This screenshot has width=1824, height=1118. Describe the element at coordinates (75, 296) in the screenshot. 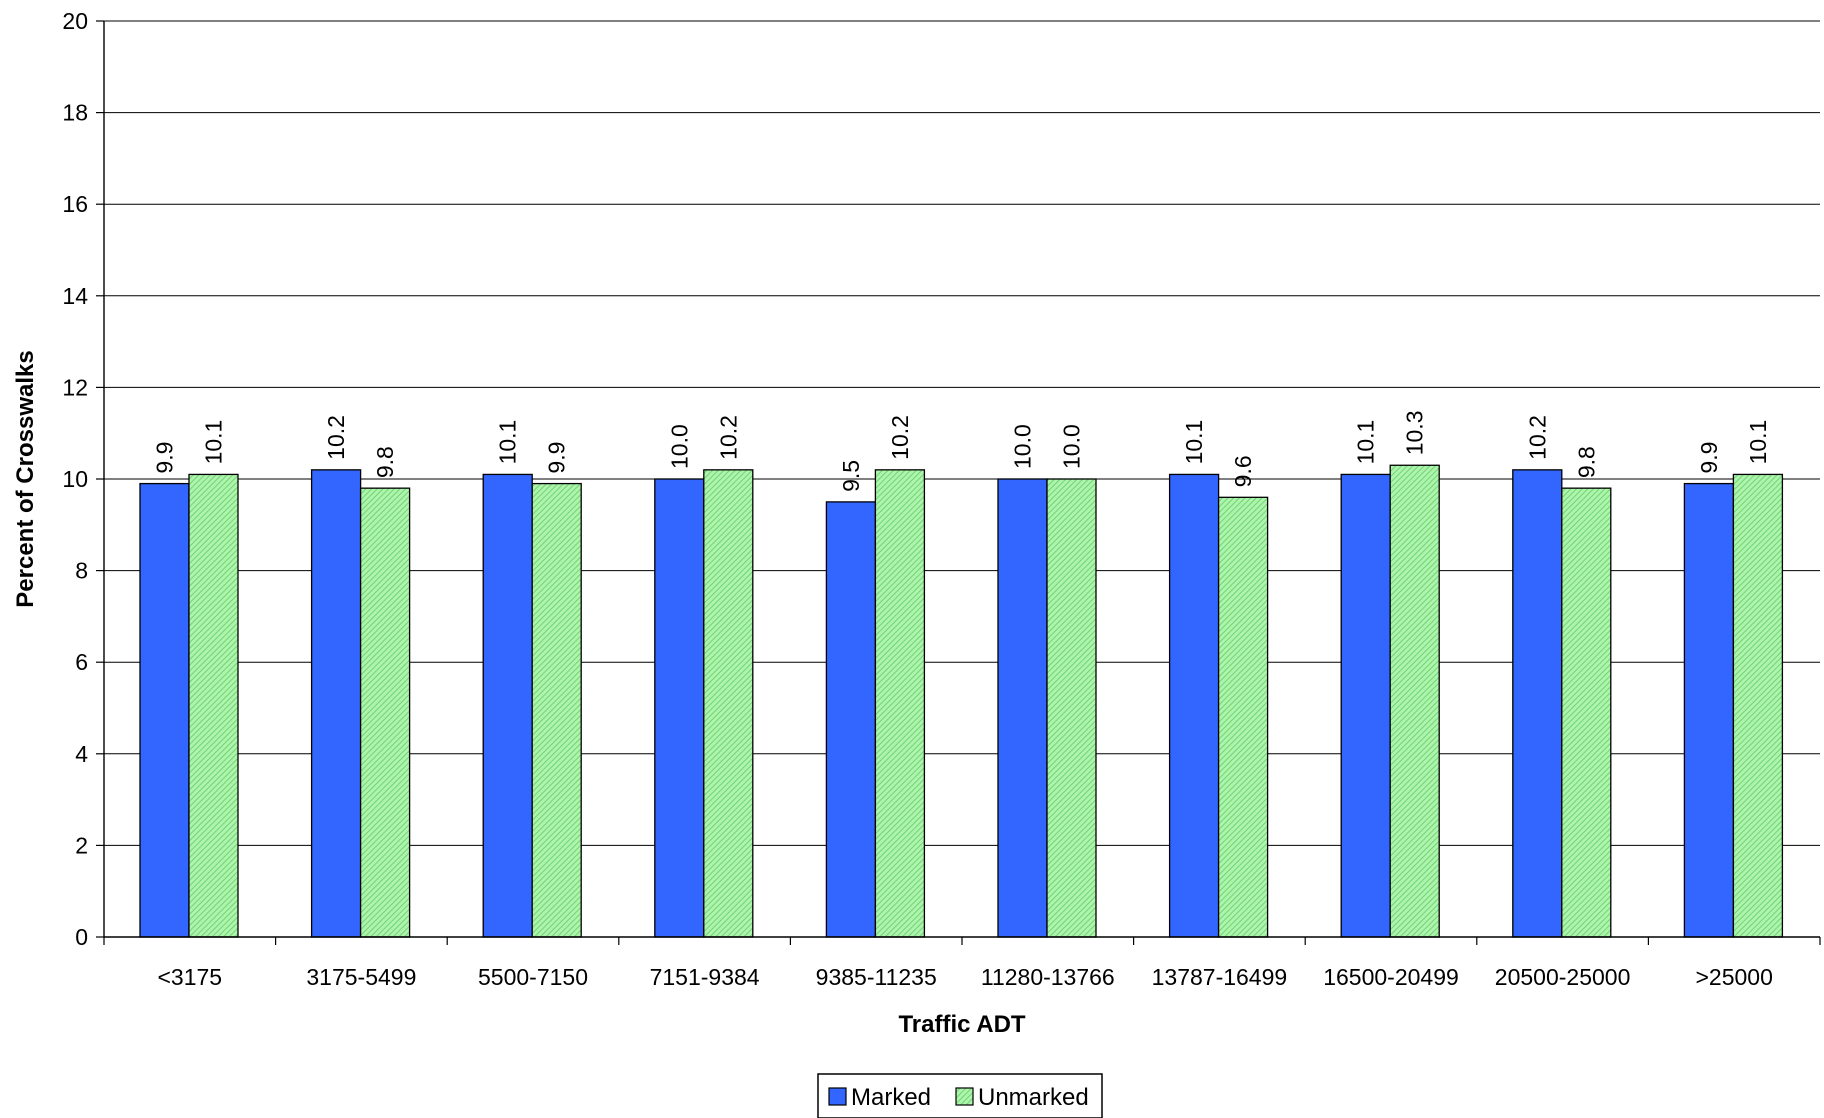

I see `y-tick-label: 14` at that location.